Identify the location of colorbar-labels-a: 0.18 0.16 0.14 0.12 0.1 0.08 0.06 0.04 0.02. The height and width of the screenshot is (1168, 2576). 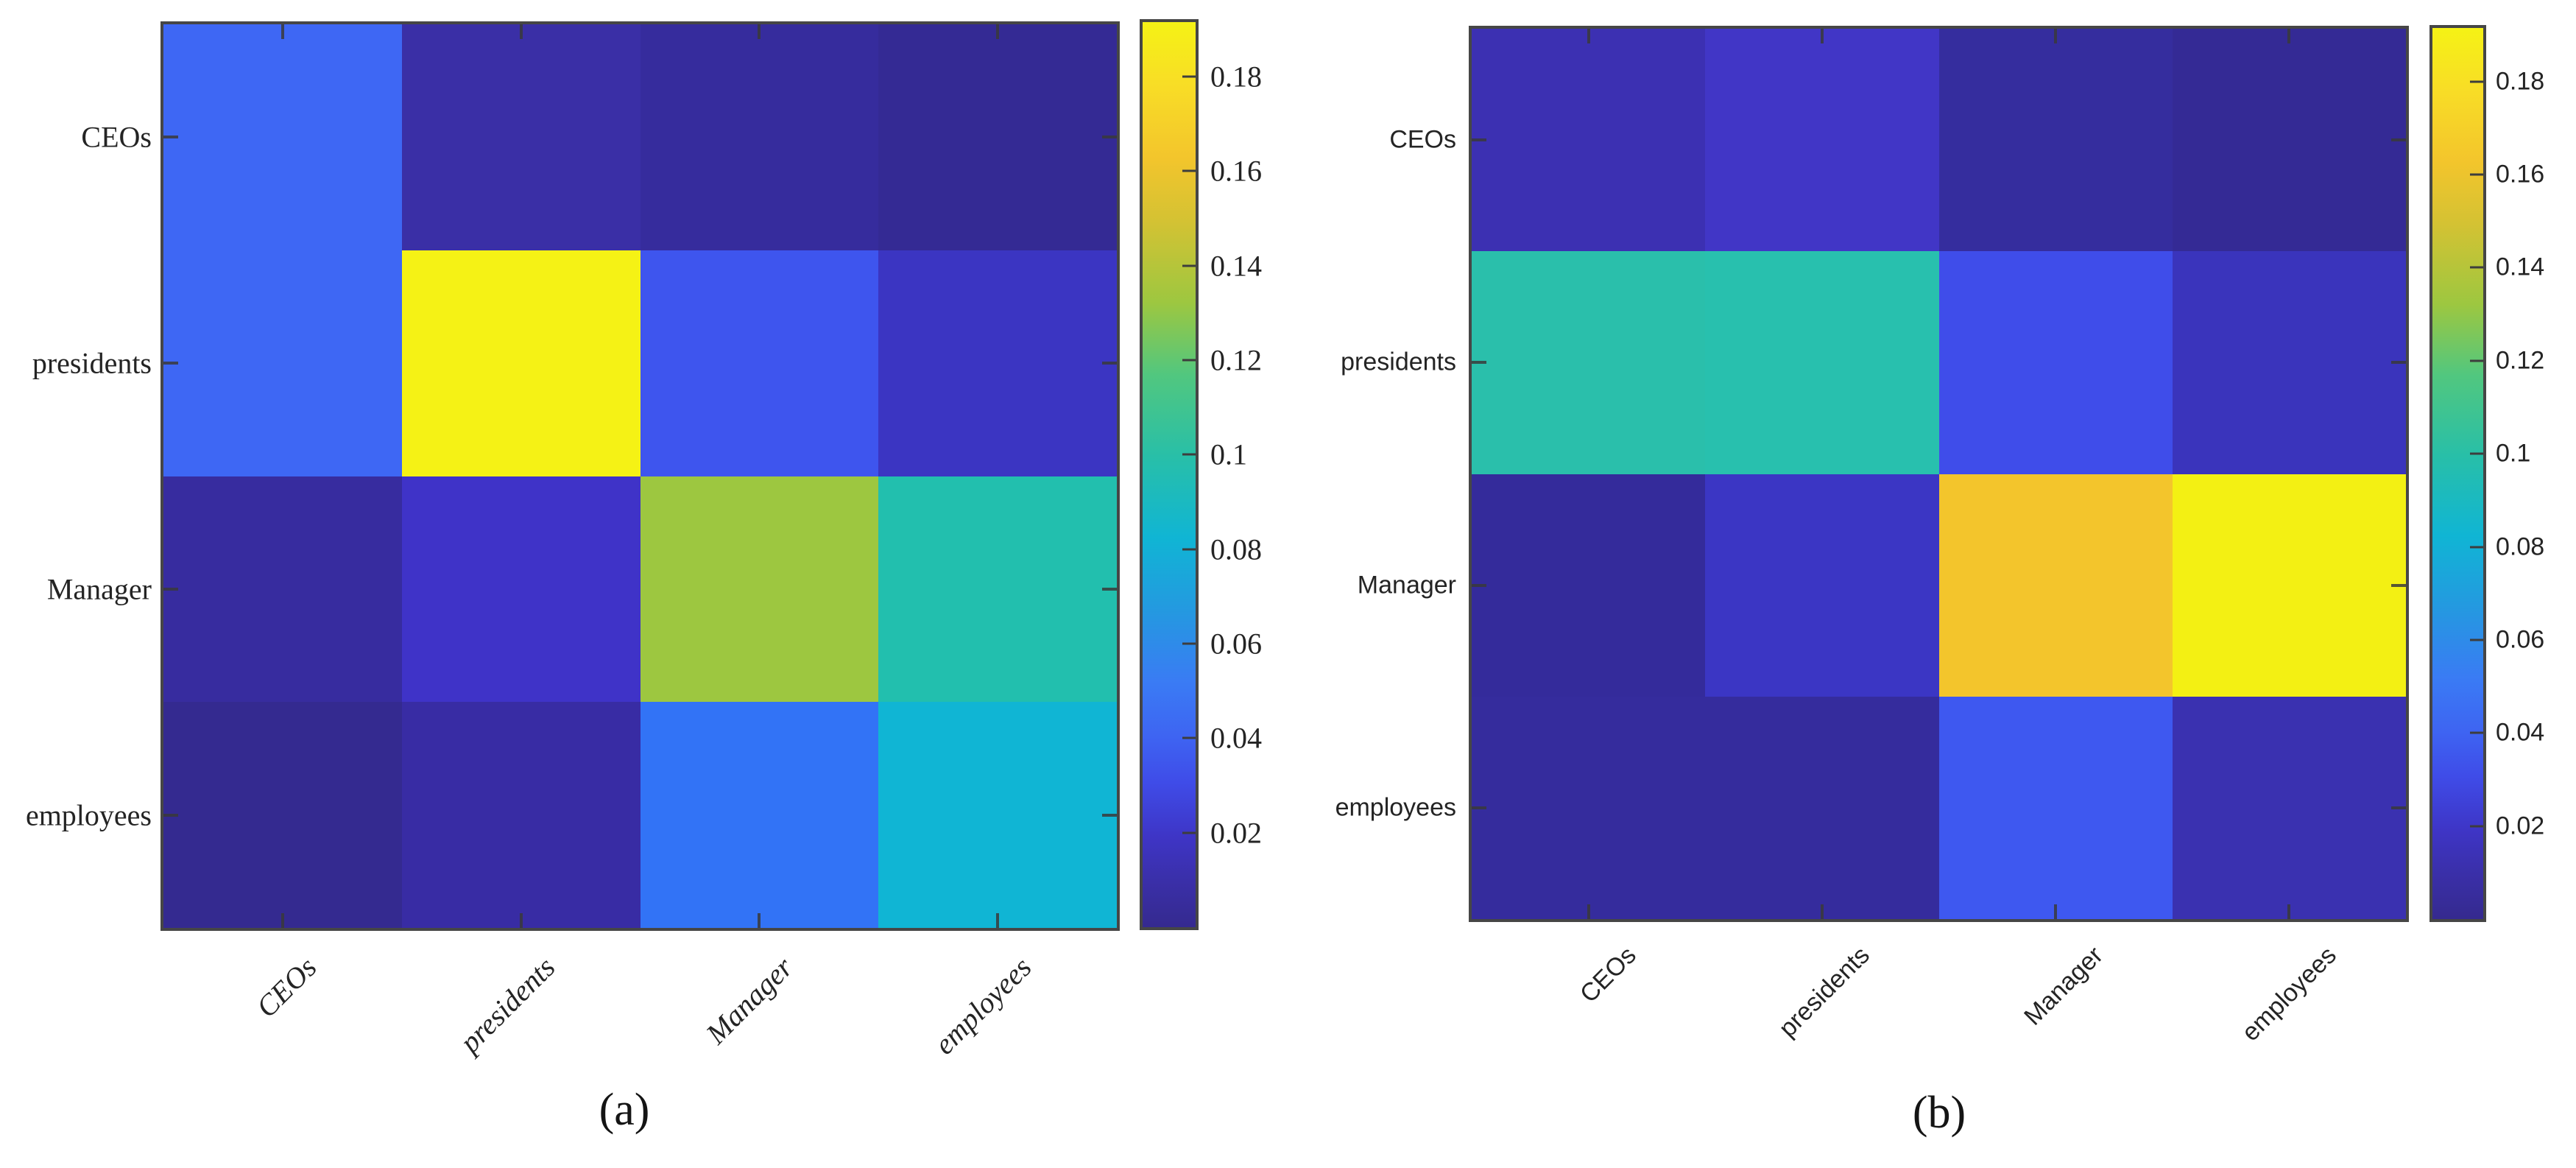
(1250, 474).